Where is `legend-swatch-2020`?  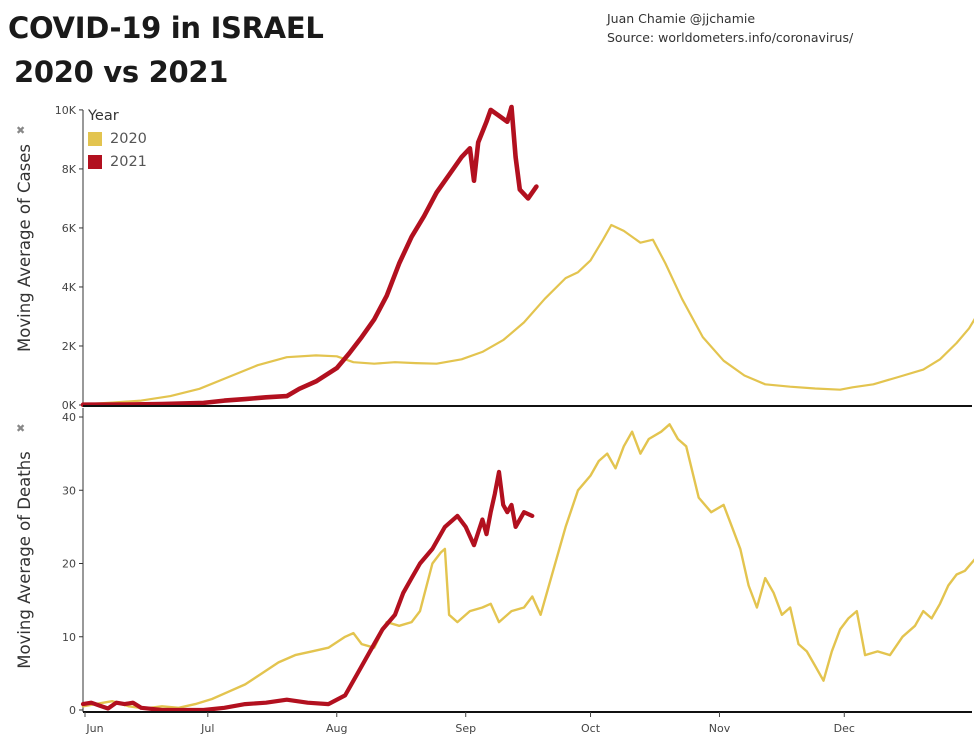
legend-swatch-2020 is located at coordinates (95, 138).